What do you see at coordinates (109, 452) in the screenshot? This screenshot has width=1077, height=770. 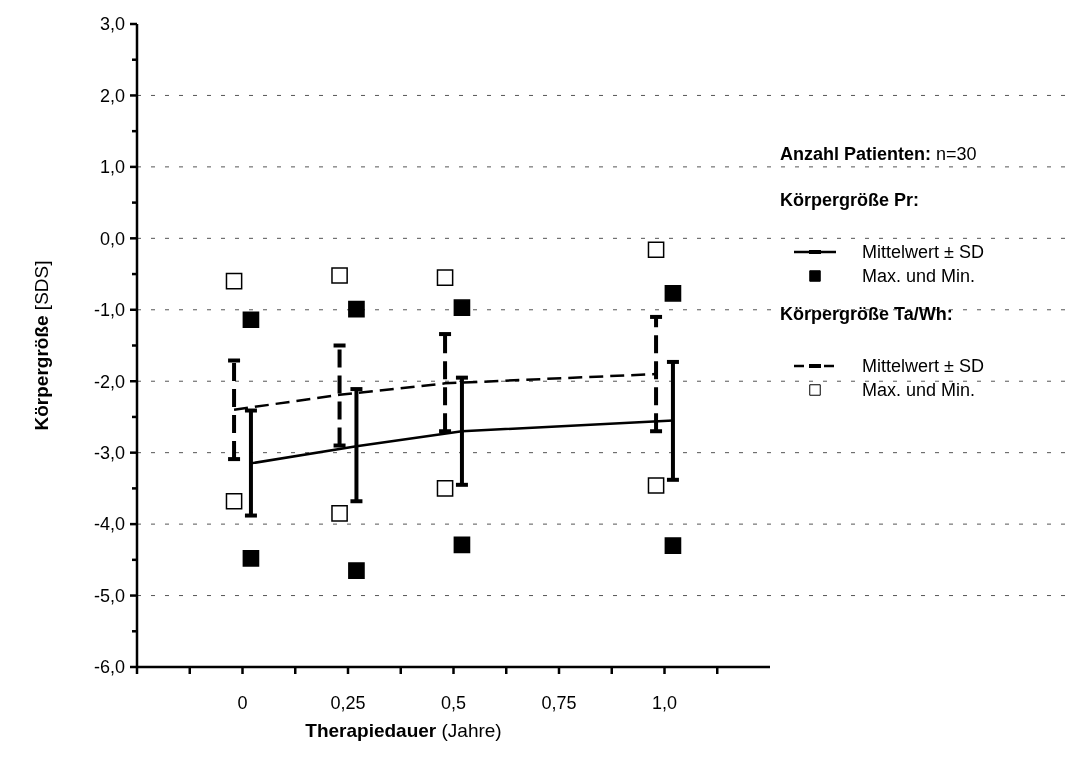 I see `y-tick-label: -3,0` at bounding box center [109, 452].